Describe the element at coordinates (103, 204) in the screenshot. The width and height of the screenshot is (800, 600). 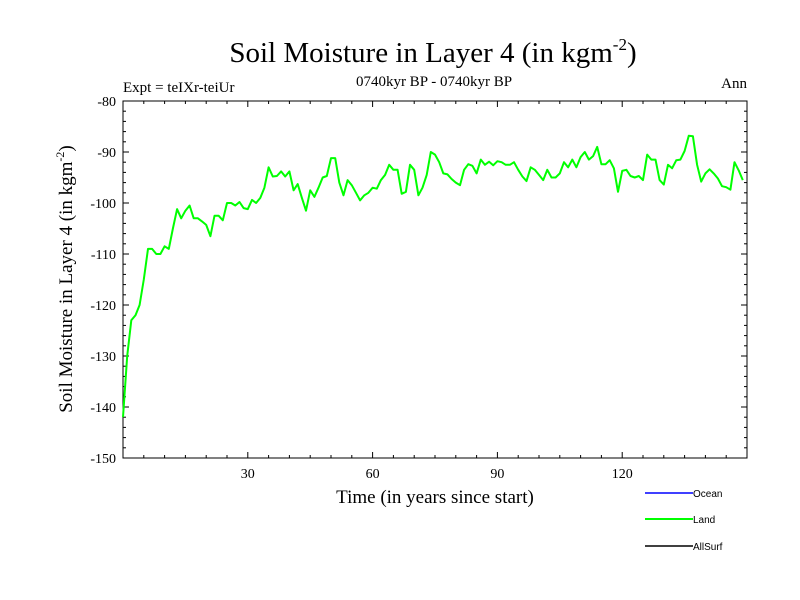
I see `y-tick-label: -100` at that location.